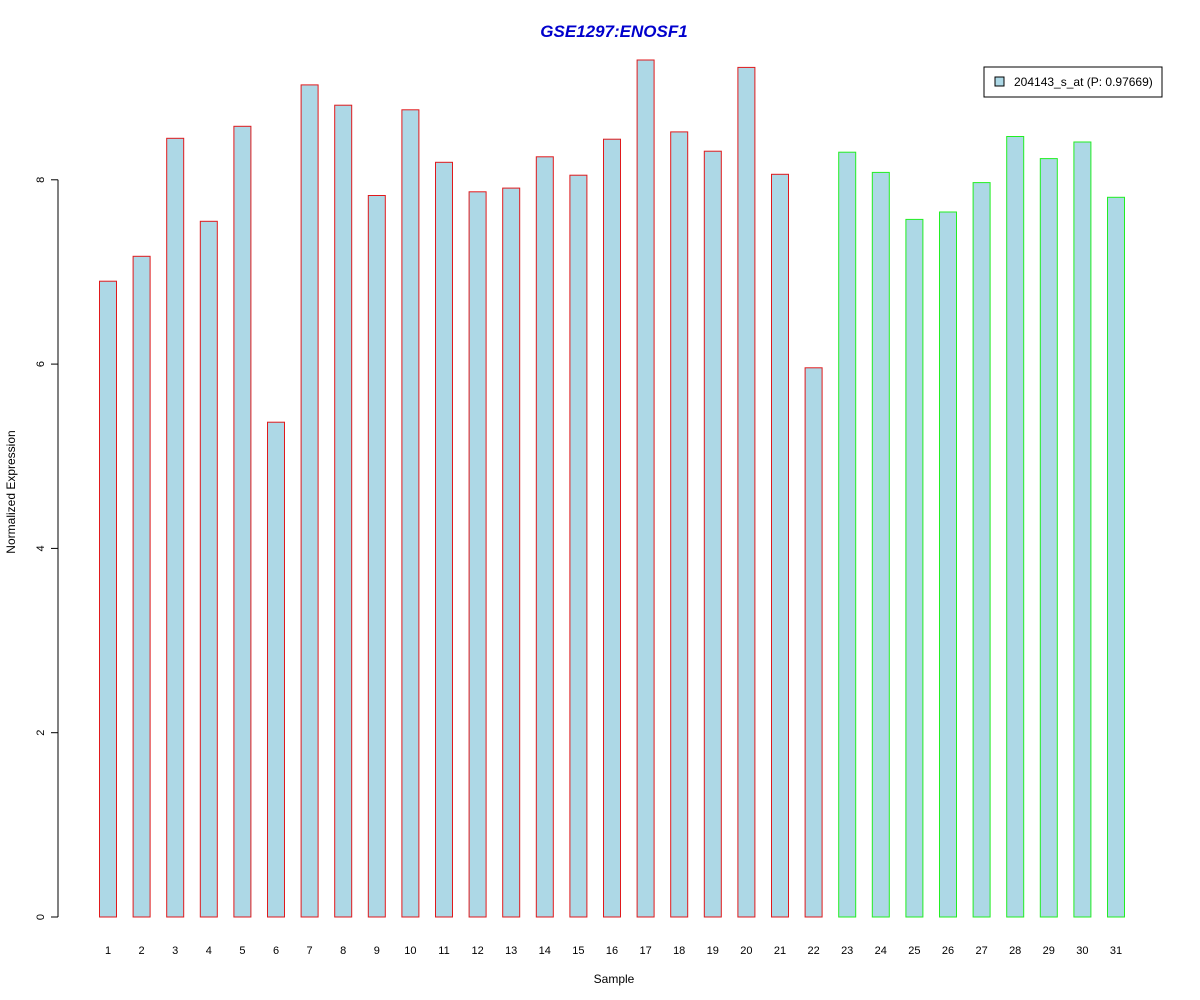  Describe the element at coordinates (41, 364) in the screenshot. I see `y-tick-label: 6` at that location.